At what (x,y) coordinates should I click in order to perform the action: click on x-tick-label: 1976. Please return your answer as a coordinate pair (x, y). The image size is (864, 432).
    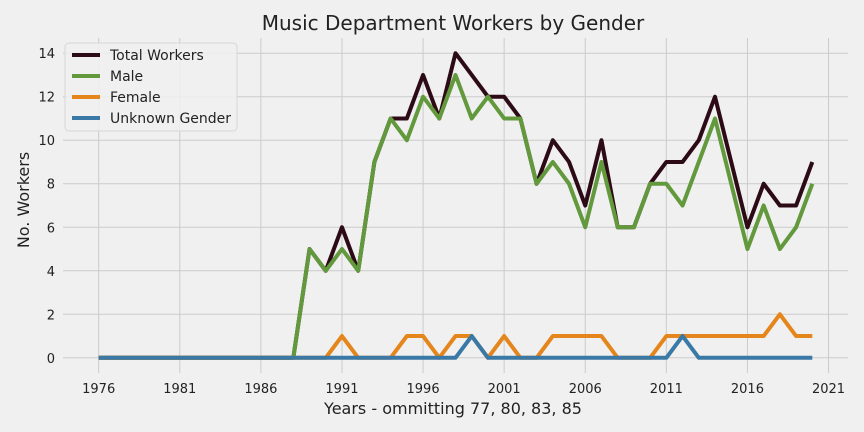
    Looking at the image, I should click on (98, 389).